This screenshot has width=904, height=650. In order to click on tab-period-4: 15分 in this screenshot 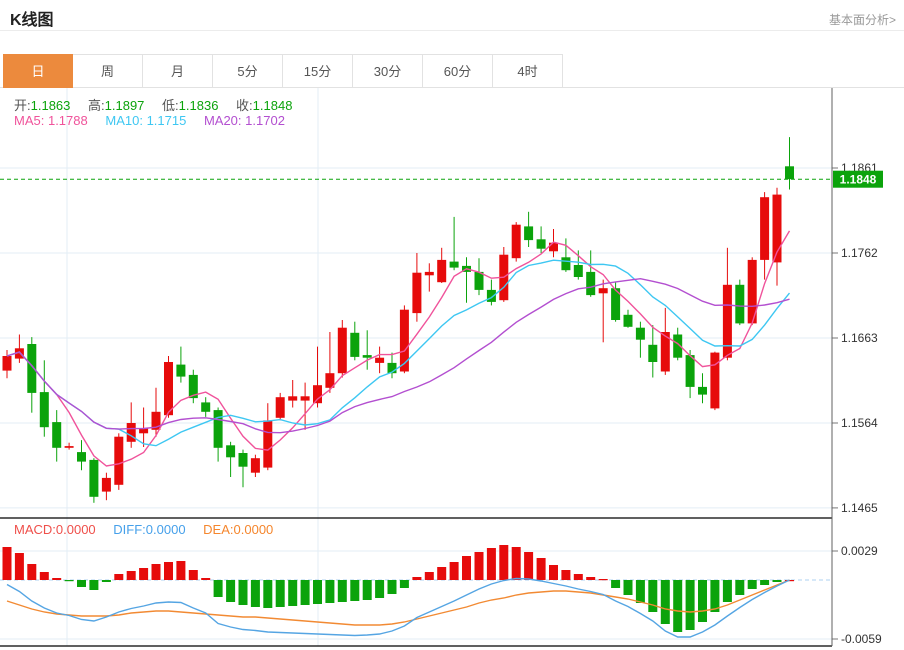, I will do `click(318, 71)`.